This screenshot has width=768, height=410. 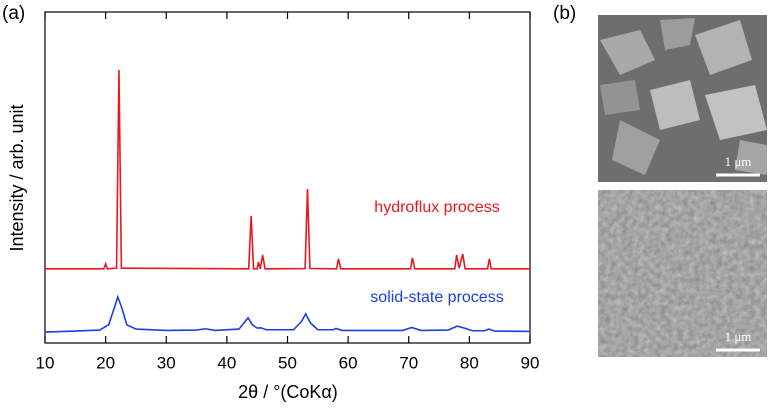 I want to click on x-tick-label: 20, so click(x=105, y=362).